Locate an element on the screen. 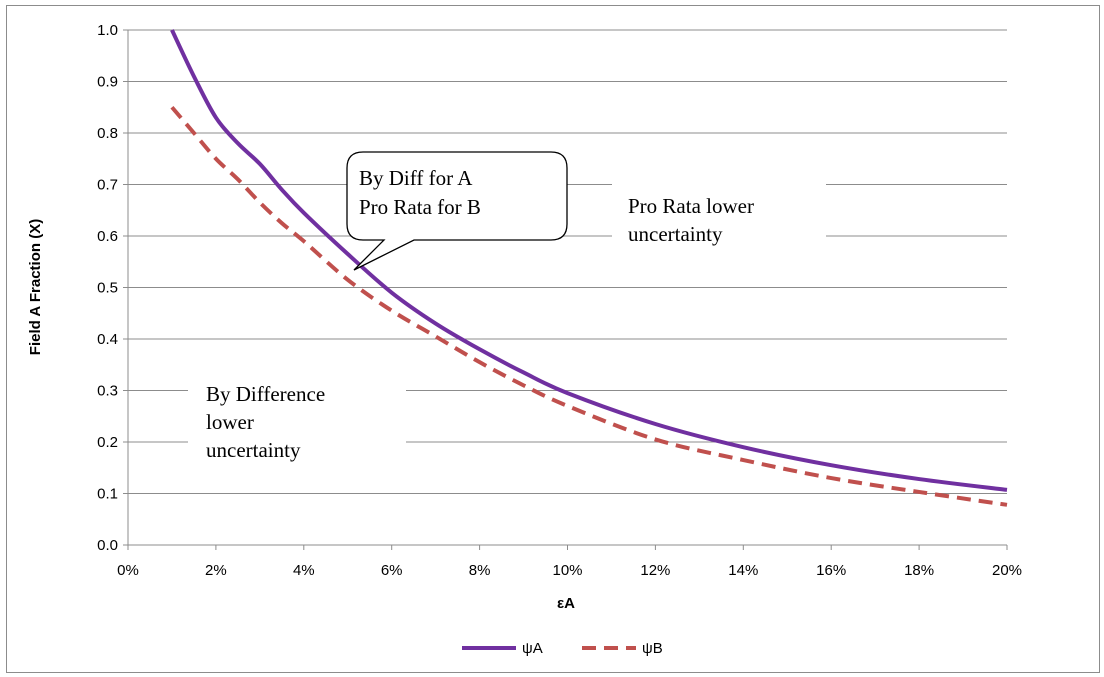  annotation-by-difference-line: By Difference is located at coordinates (265, 394).